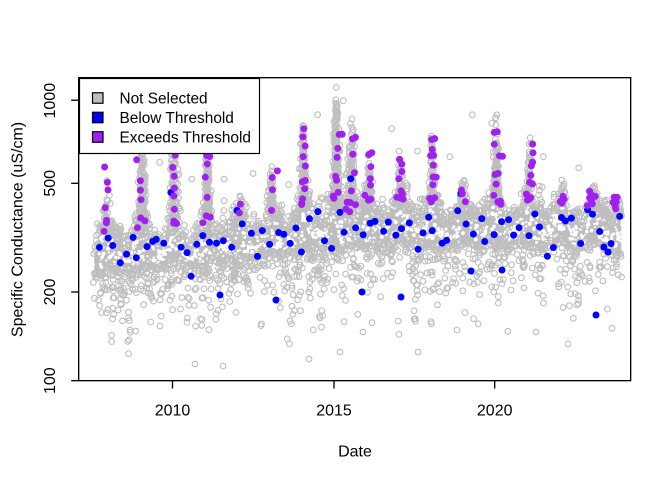 The width and height of the screenshot is (672, 485). I want to click on svg-text: Below Threshold, so click(177, 118).